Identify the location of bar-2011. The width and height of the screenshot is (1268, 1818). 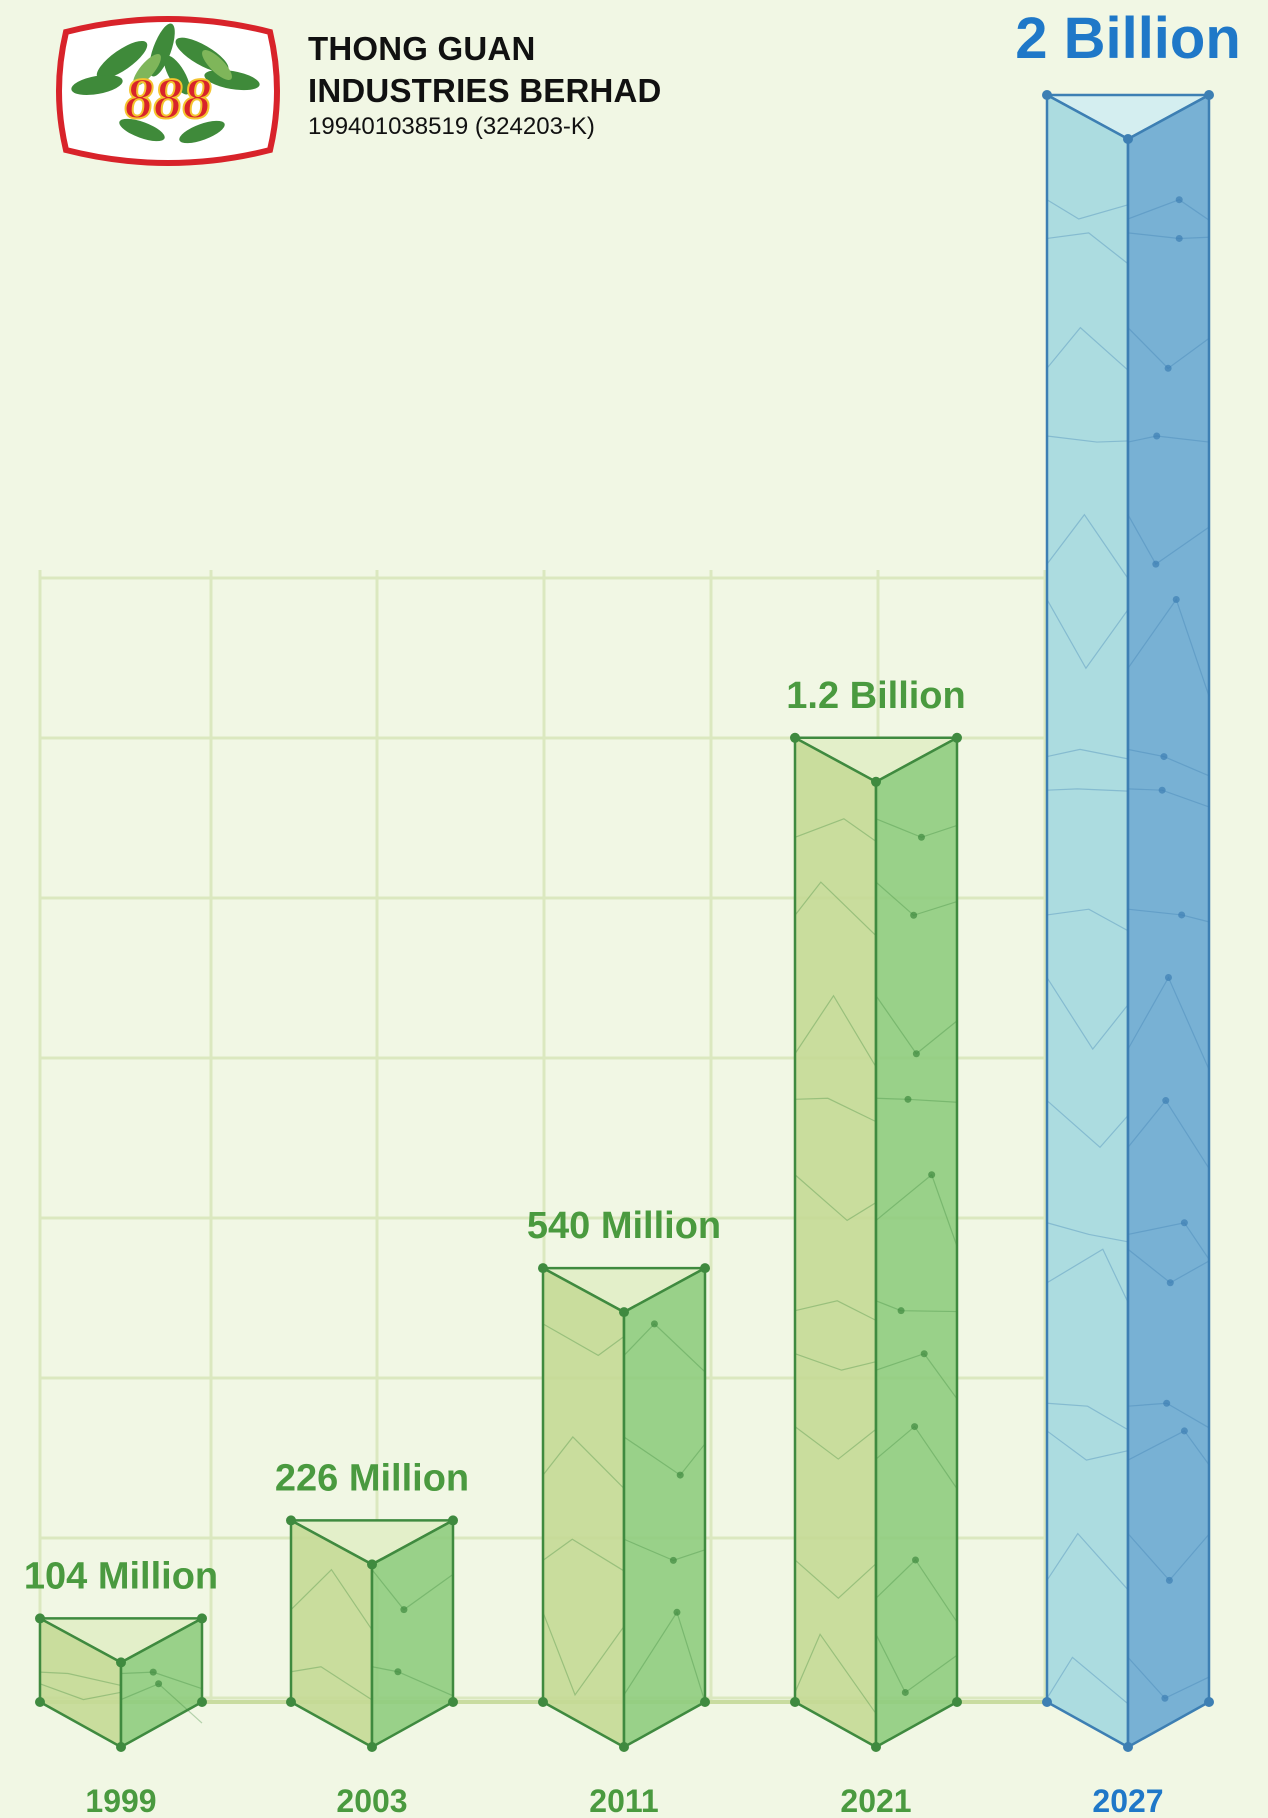
(624, 1507).